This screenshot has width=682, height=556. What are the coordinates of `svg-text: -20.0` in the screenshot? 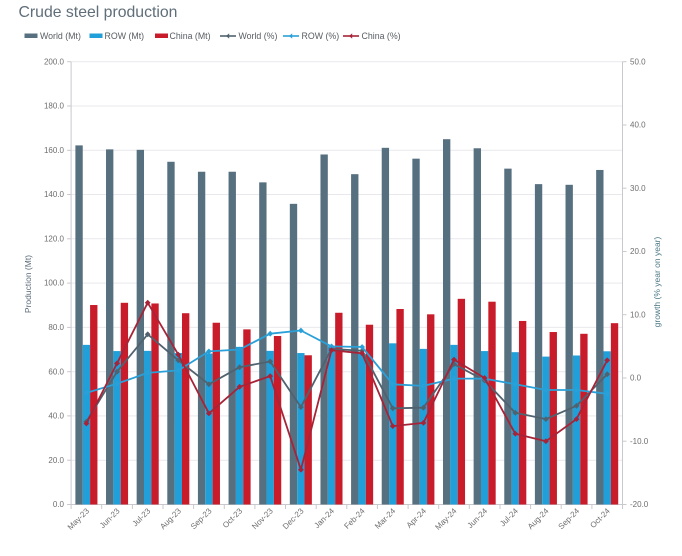 It's located at (639, 504).